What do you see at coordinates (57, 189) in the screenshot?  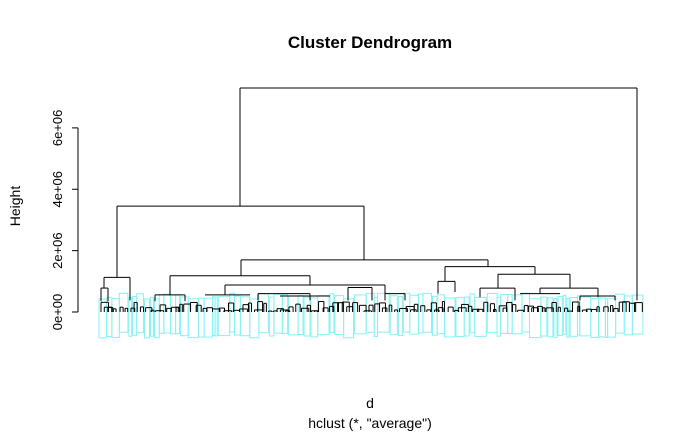 I see `y-tick-label: 4e+06` at bounding box center [57, 189].